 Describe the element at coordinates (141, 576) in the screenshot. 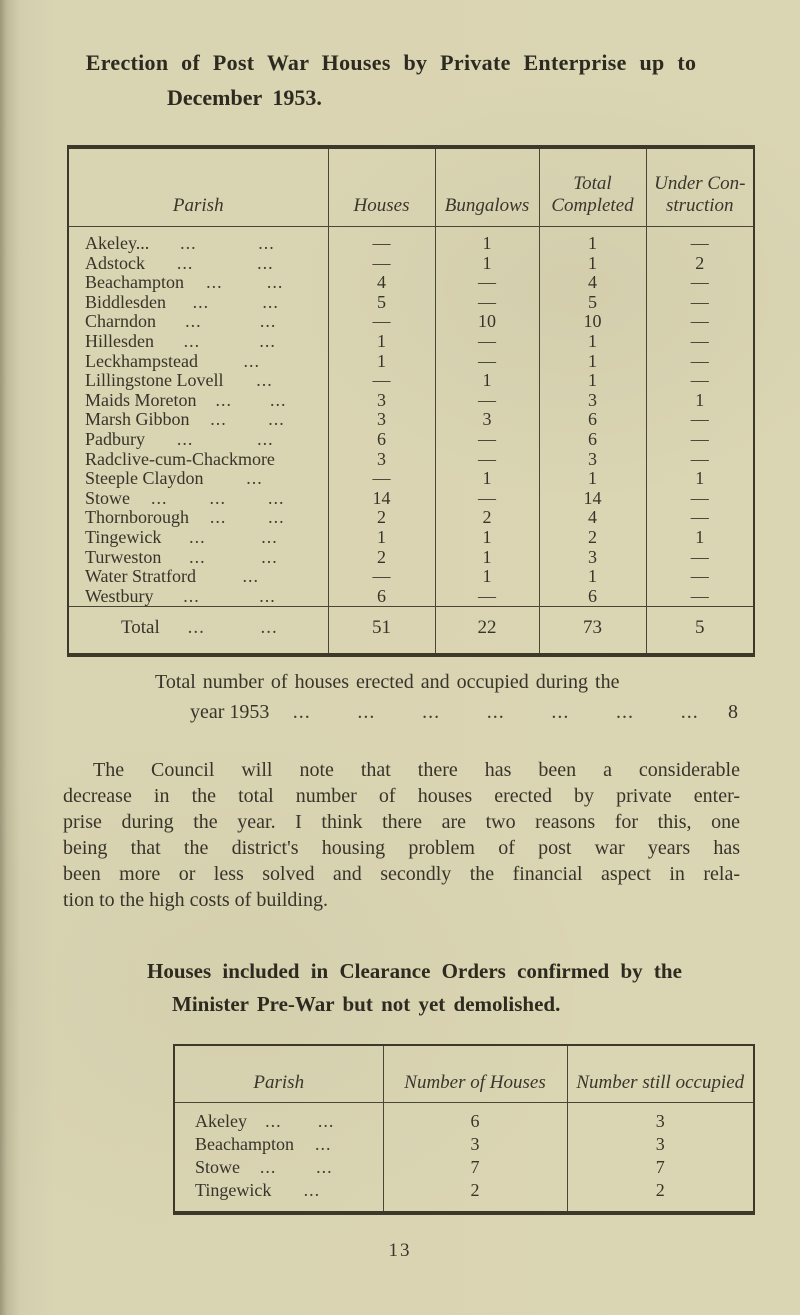

I see `parish-name: Water Stratford` at that location.